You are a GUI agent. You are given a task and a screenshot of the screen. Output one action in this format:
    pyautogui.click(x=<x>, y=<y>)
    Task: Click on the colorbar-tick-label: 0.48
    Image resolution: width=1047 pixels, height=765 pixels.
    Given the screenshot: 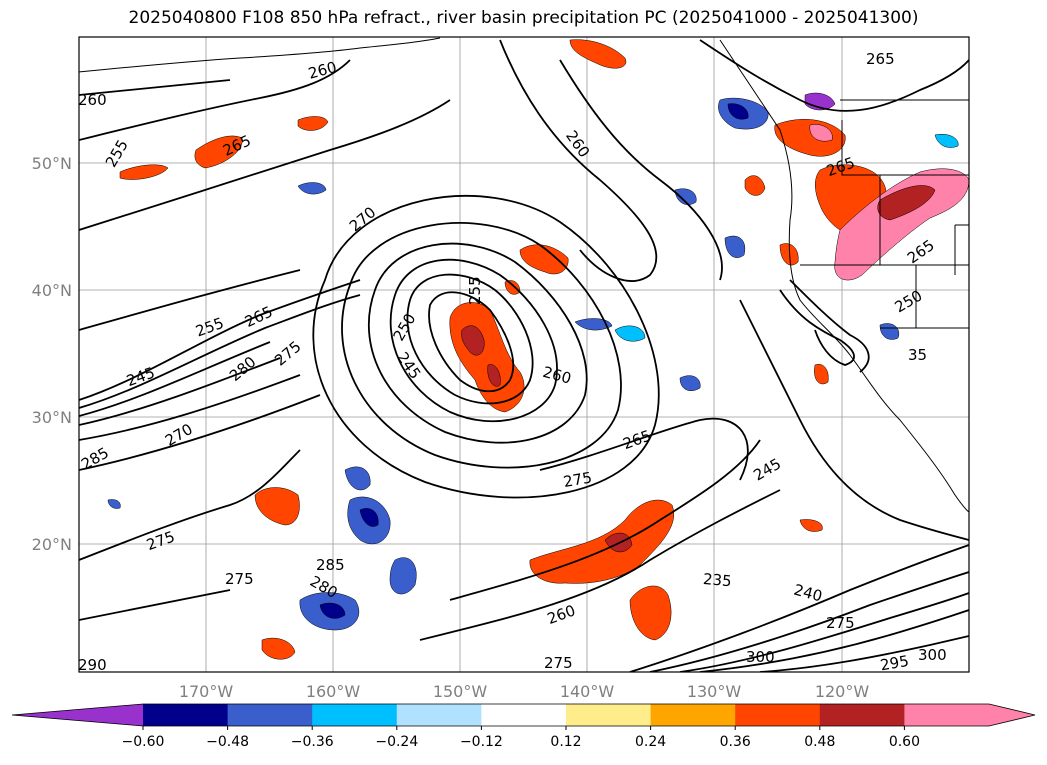 What is the action you would take?
    pyautogui.click(x=819, y=742)
    